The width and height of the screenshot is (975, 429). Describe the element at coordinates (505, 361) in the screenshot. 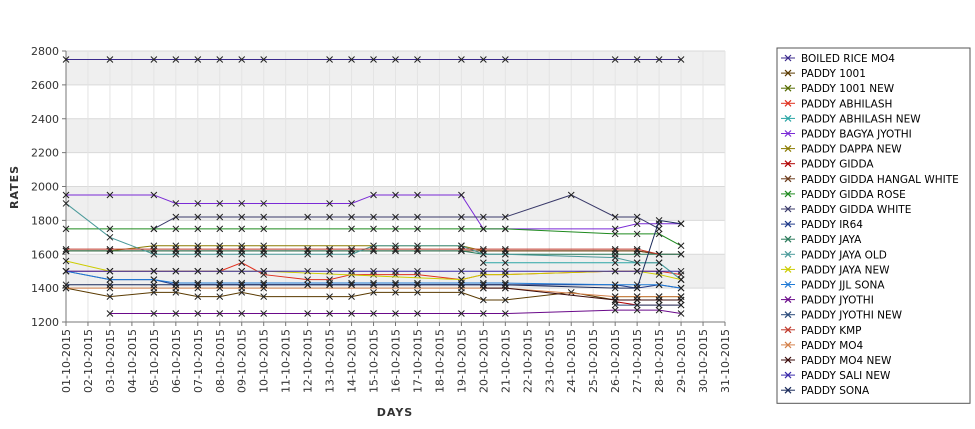

I see `x-tick-label: 21-10-2015` at that location.